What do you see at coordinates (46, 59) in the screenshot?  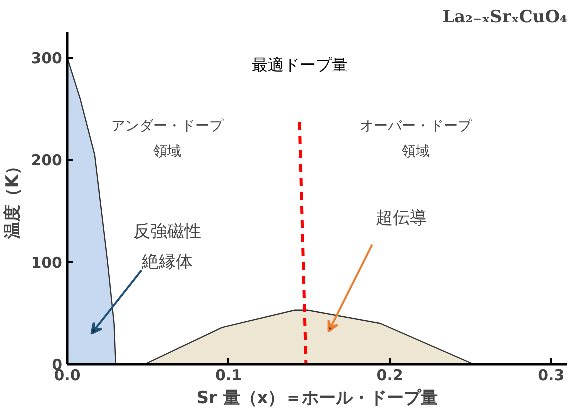 I see `y-tick-label: 300` at bounding box center [46, 59].